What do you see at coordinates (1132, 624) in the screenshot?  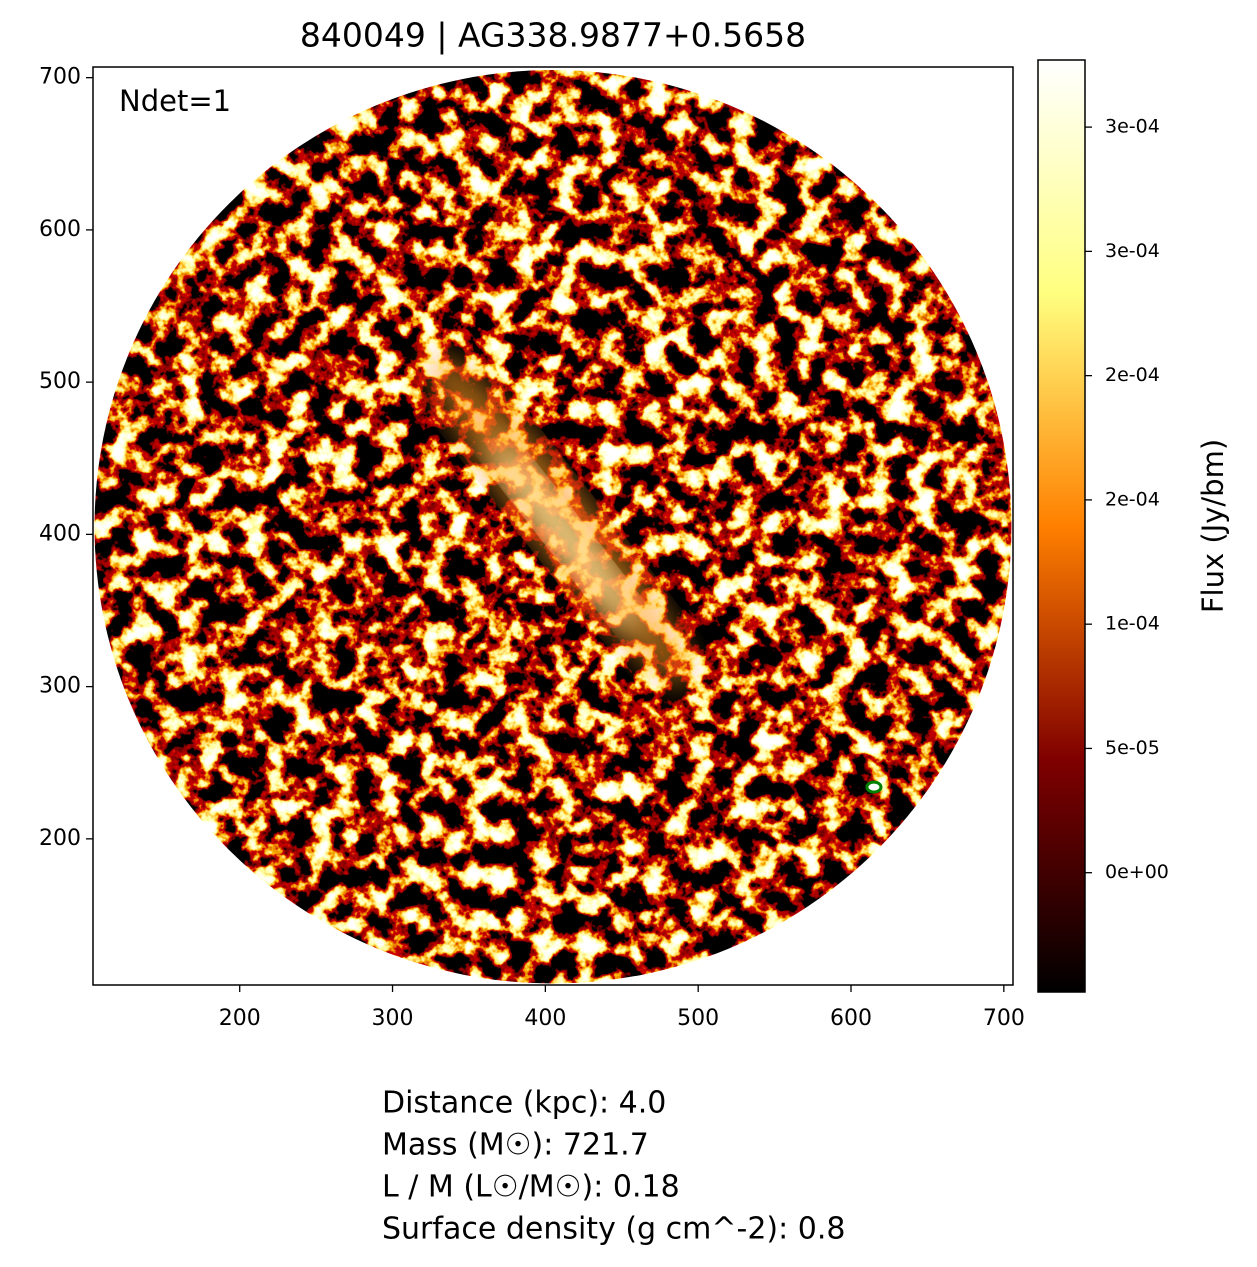 I see `colorbar-tick-label: 1e-04` at bounding box center [1132, 624].